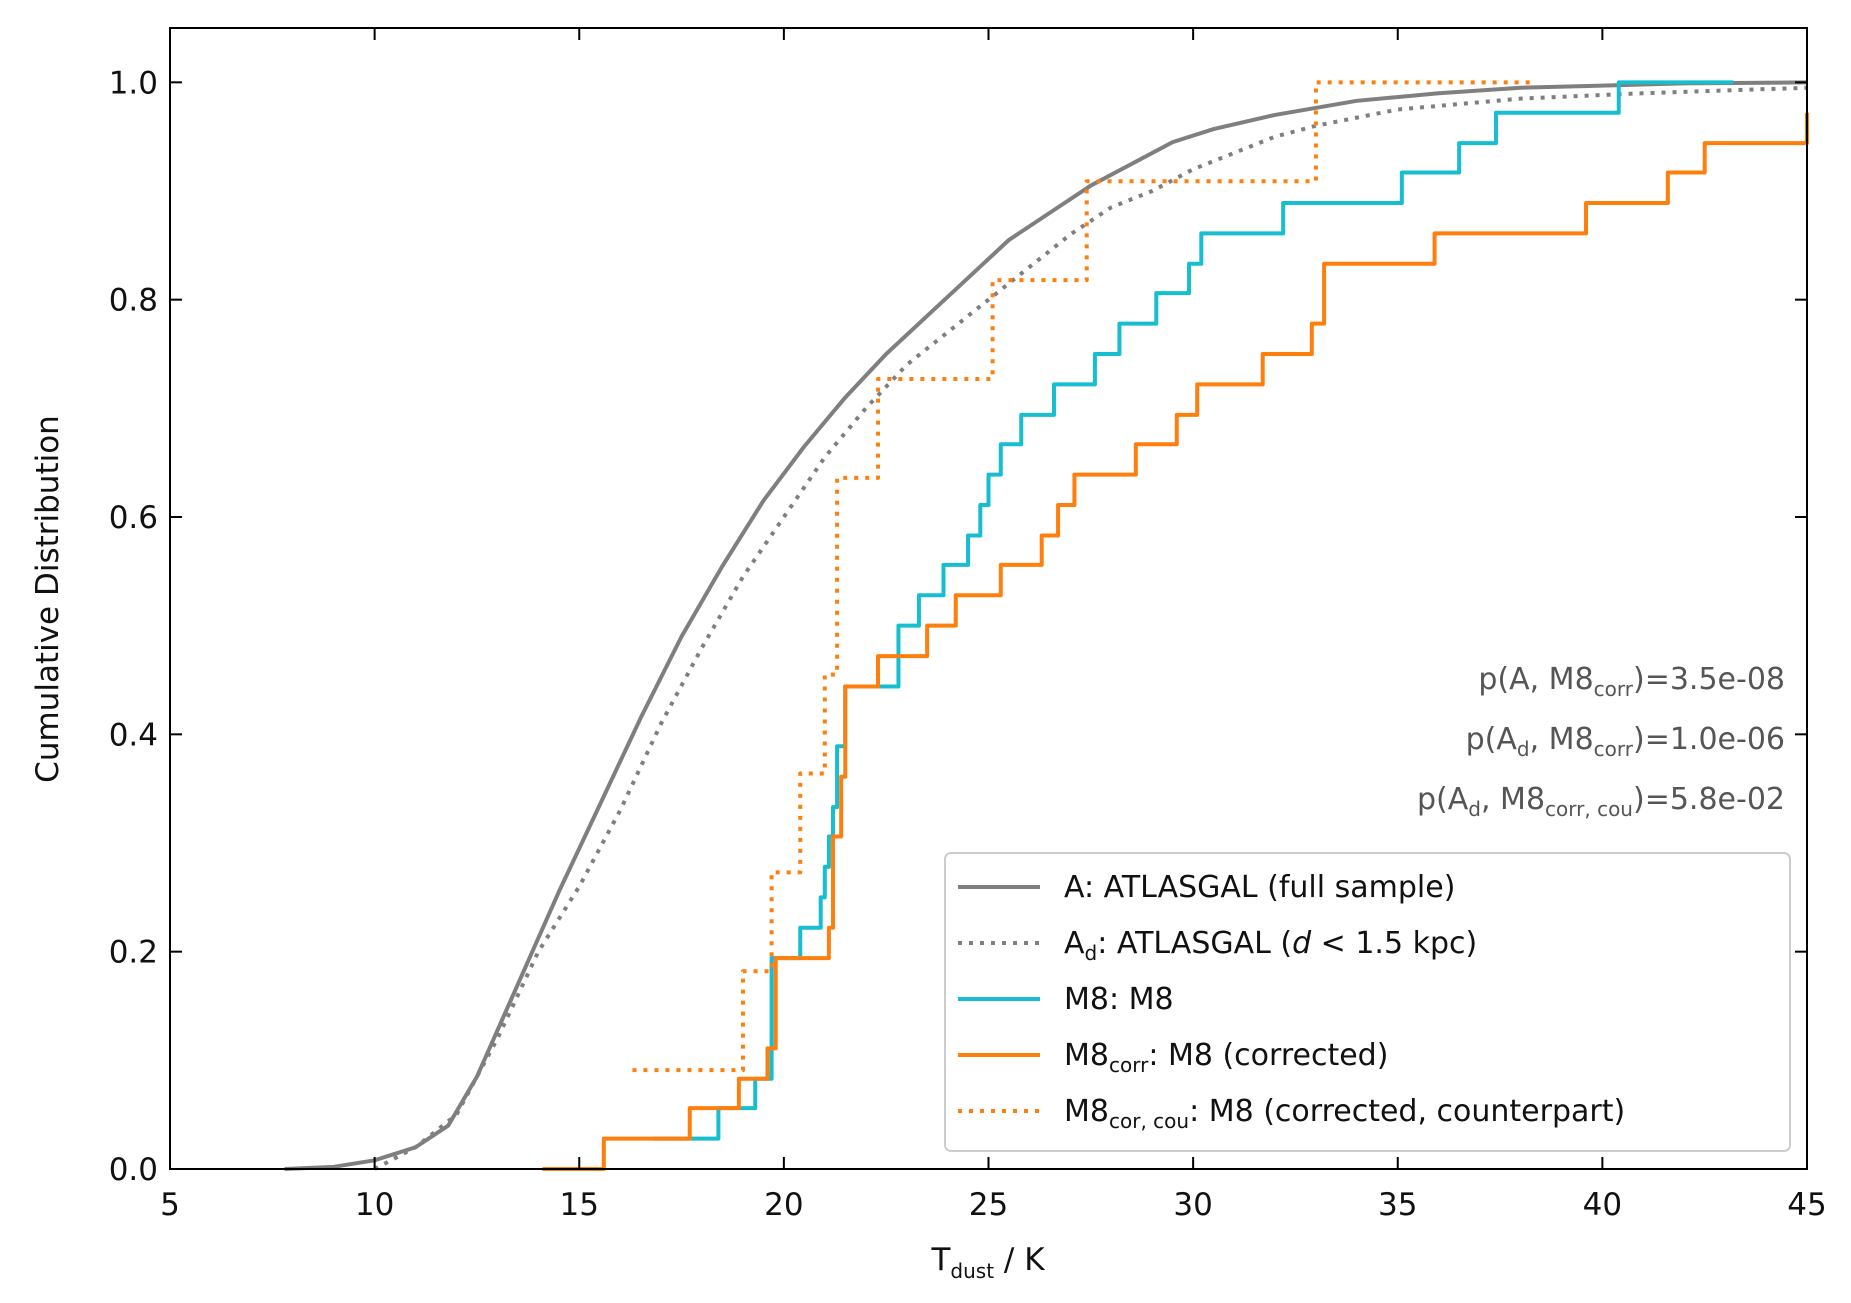 The image size is (1851, 1303). I want to click on legend-label-m8corr: M8corr: M8 (corrected), so click(1226, 1057).